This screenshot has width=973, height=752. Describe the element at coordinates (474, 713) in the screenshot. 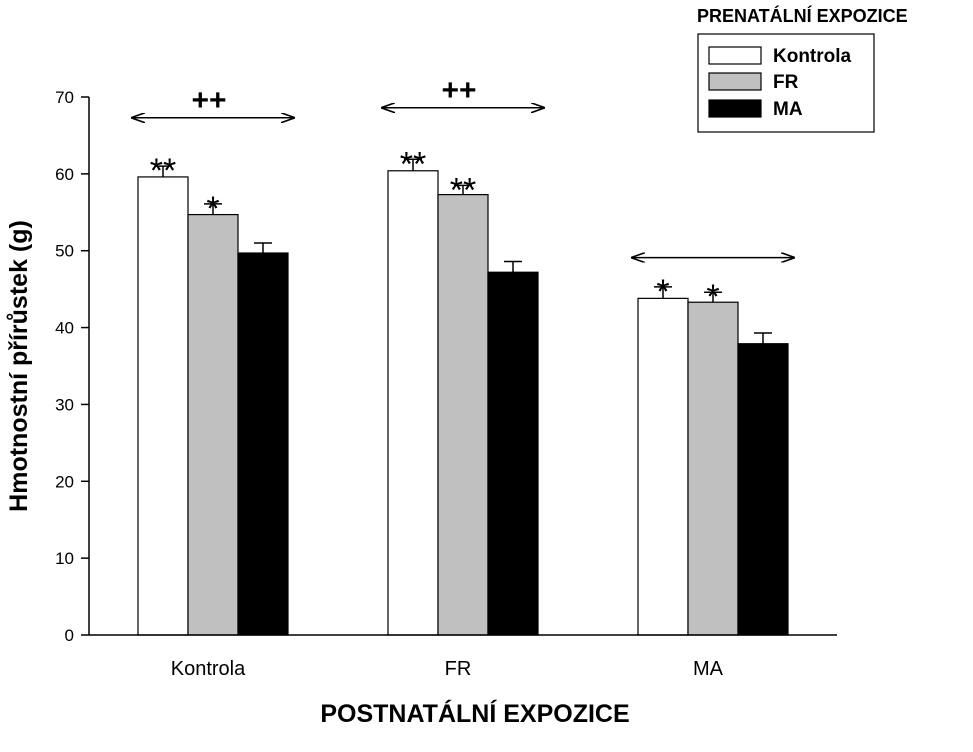

I see `x-axis-title: POSTNATÁLNÍ EXPOZICE` at that location.